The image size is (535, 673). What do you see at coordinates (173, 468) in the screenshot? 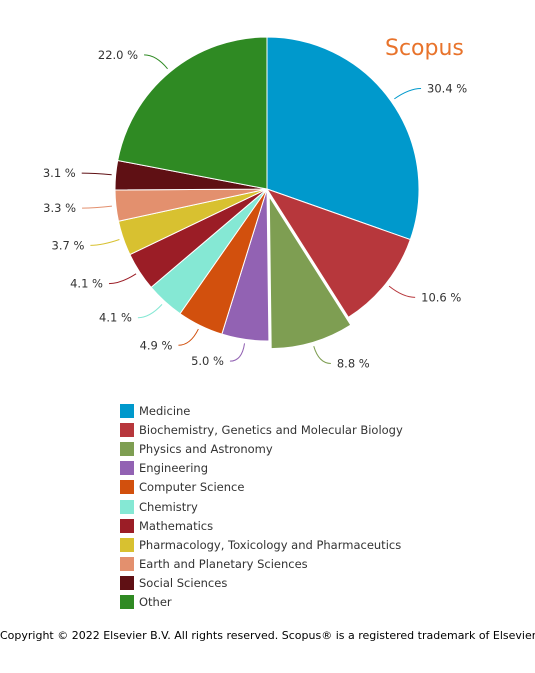
I see `legend-label: Engineering` at bounding box center [173, 468].